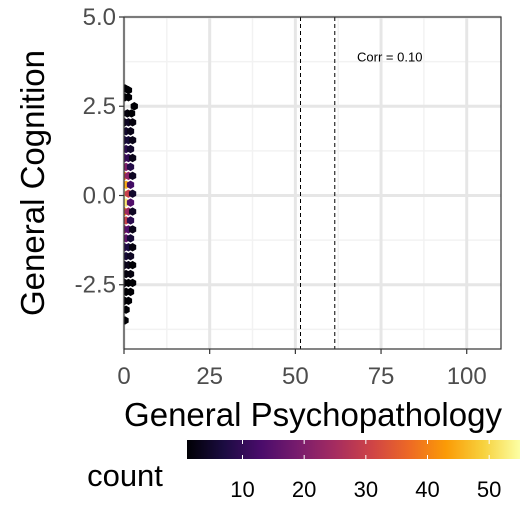 The image size is (520, 520). What do you see at coordinates (242, 489) in the screenshot?
I see `colorbar-tick-label: 10` at bounding box center [242, 489].